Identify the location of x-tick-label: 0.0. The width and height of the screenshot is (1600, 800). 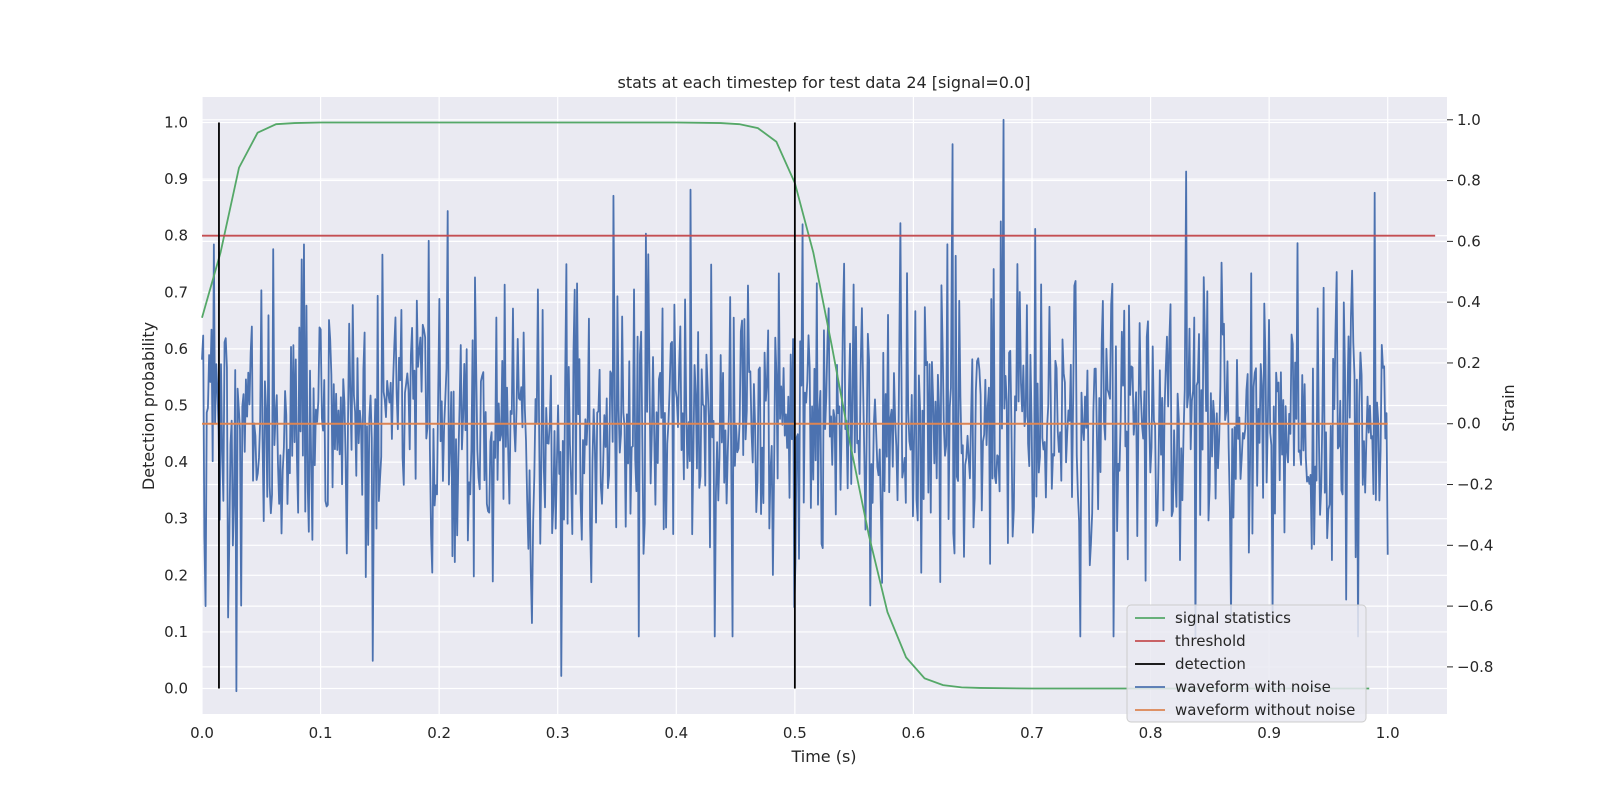
(202, 733).